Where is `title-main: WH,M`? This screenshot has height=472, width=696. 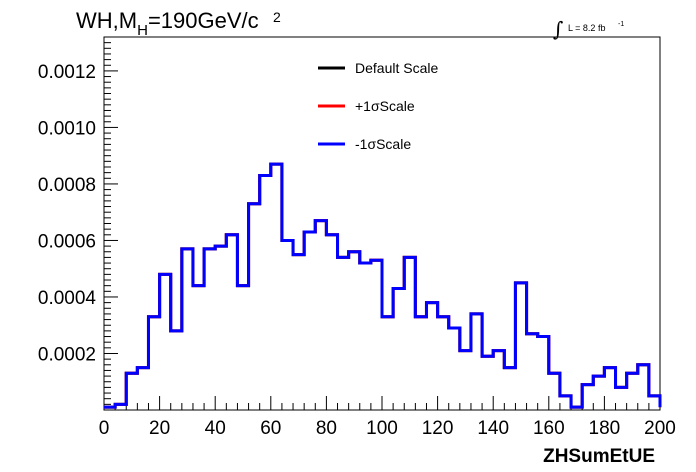
title-main: WH,M is located at coordinates (106, 20).